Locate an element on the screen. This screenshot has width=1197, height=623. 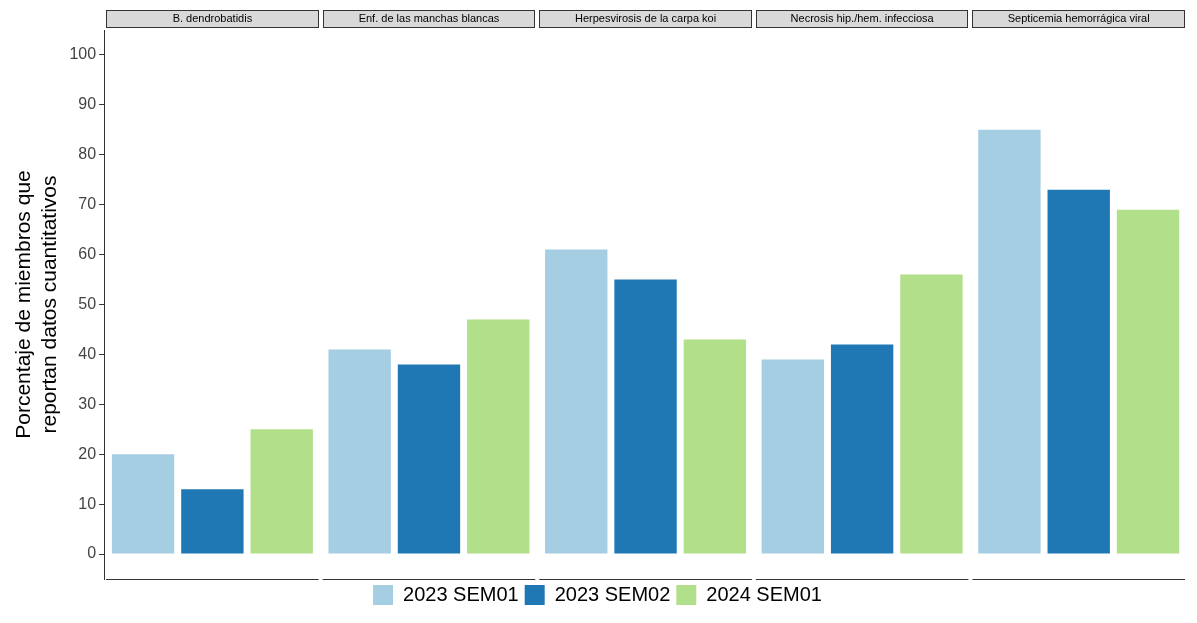
y-axis-title: Porcentaje de miembros que reportan datos cuantitativos is located at coordinates (35, 304).